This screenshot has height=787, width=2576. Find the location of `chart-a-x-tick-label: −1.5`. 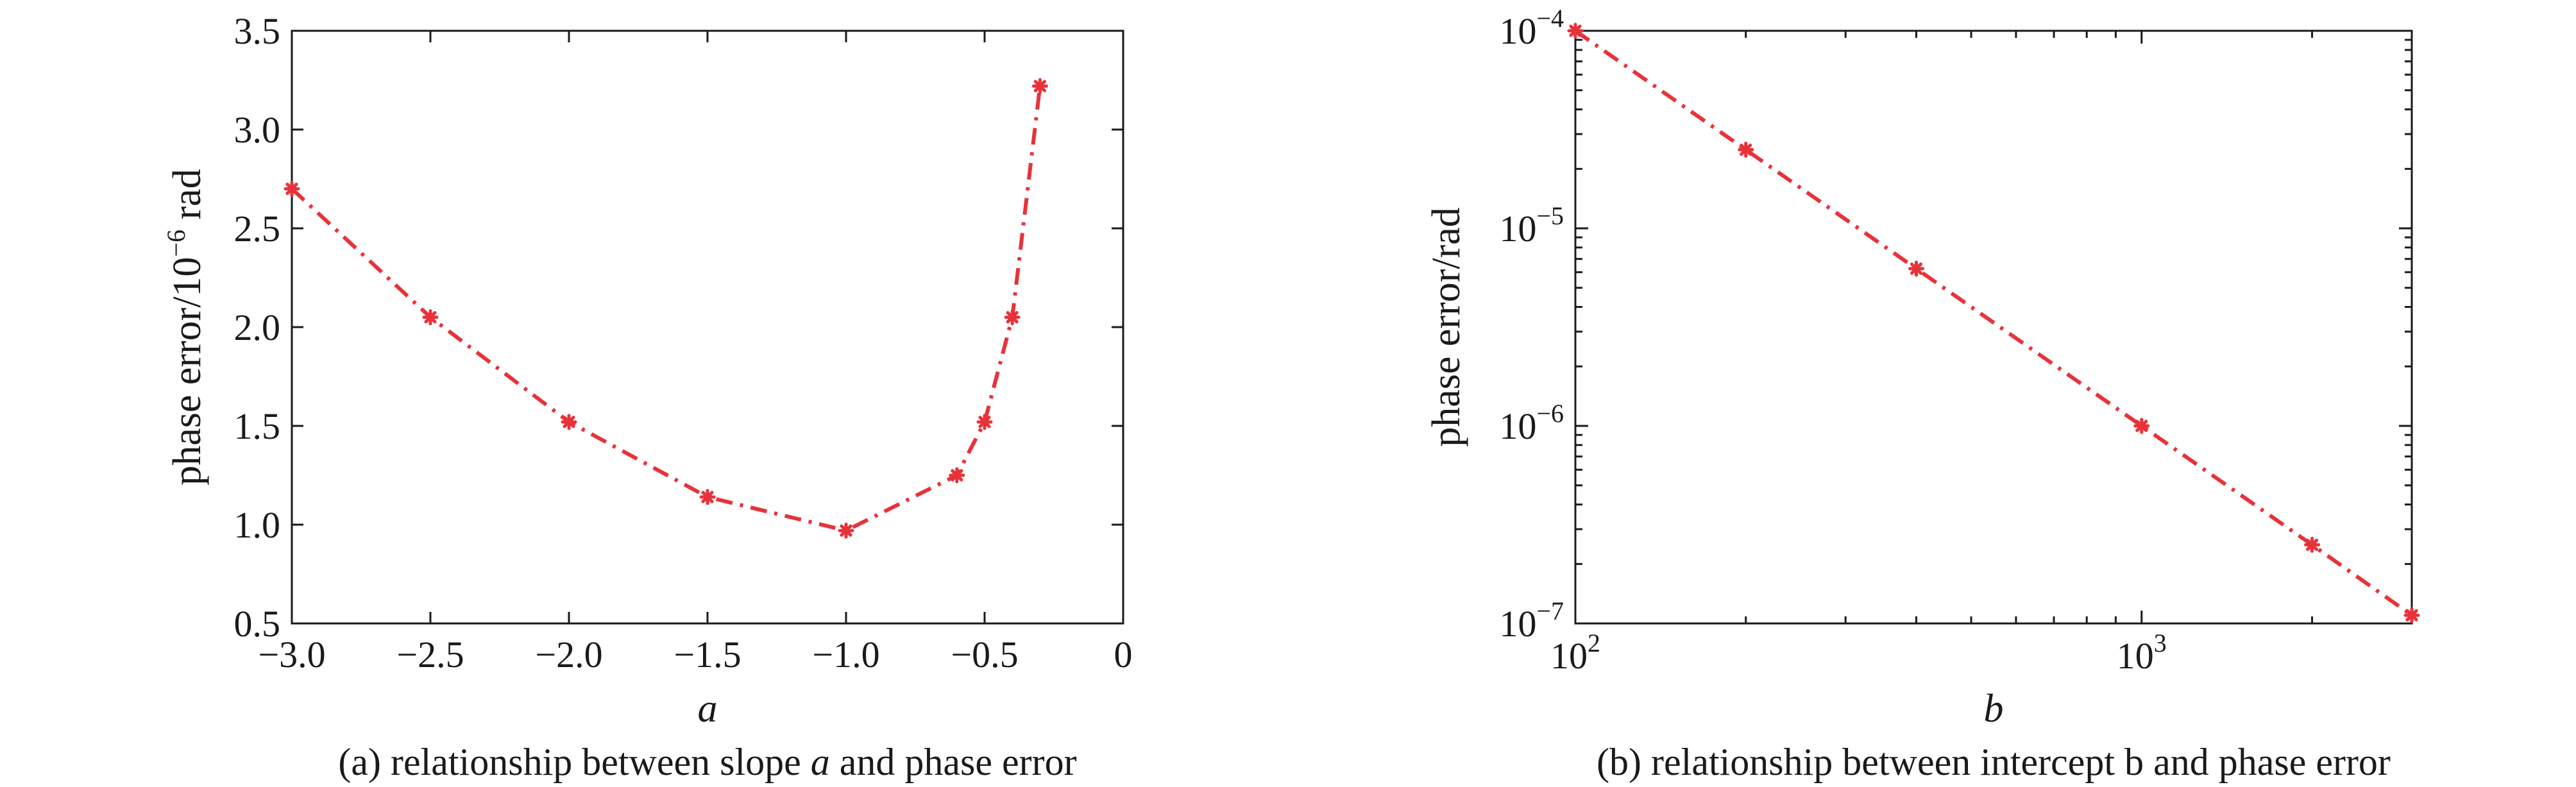

chart-a-x-tick-label: −1.5 is located at coordinates (707, 654).